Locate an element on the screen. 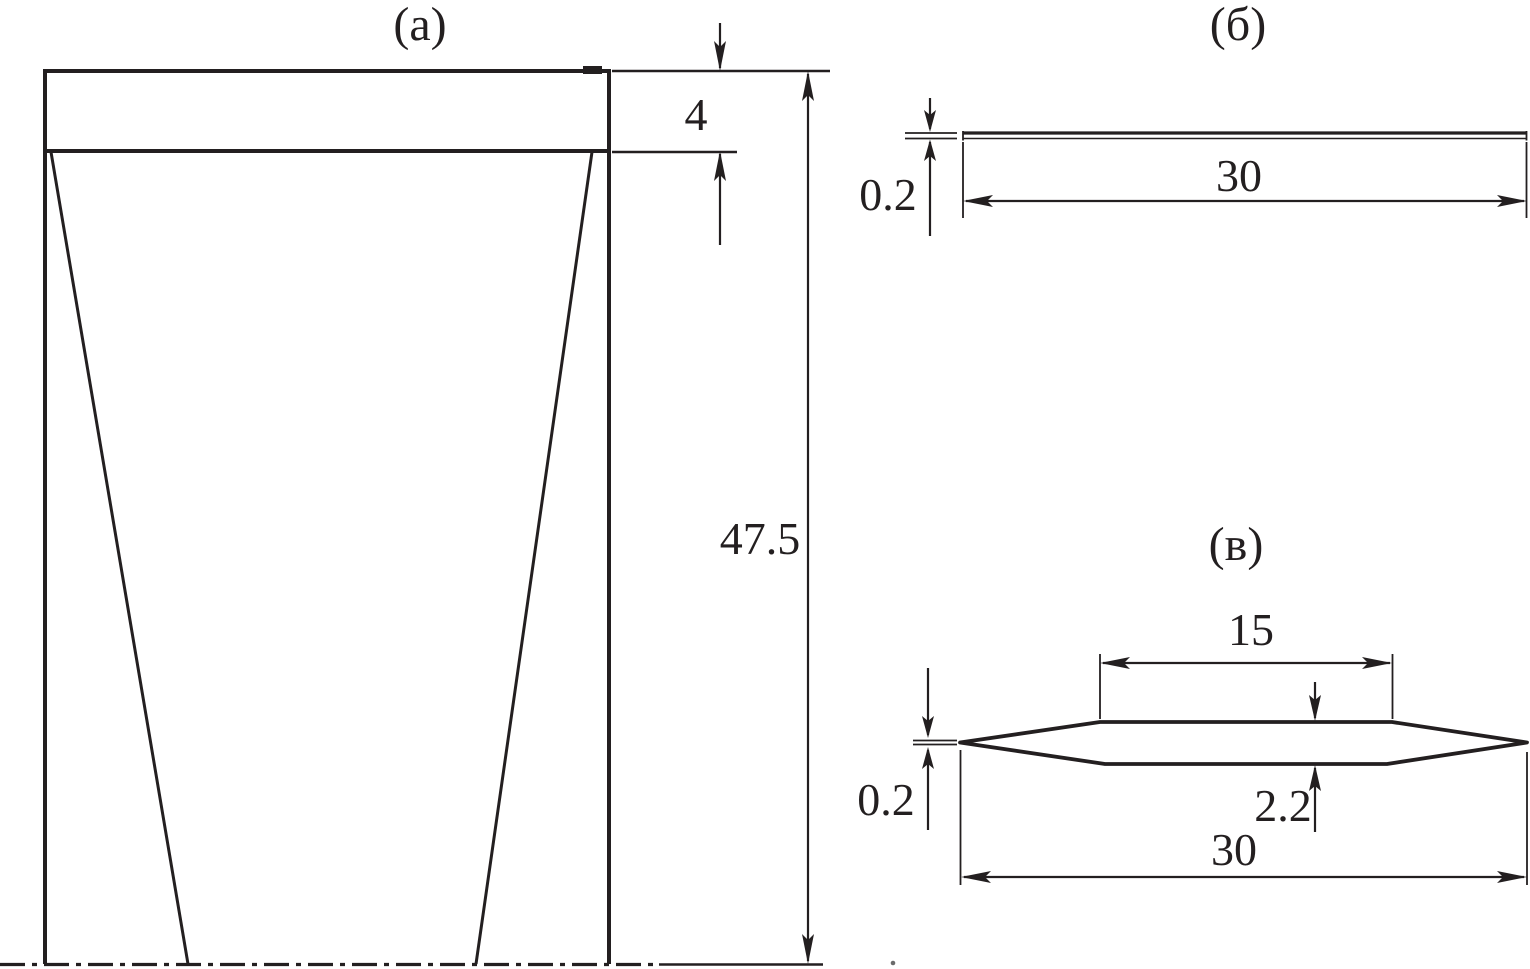 Image resolution: width=1530 pixels, height=969 pixels. dim-strip-thickness-value: 0.2 is located at coordinates (888, 194).